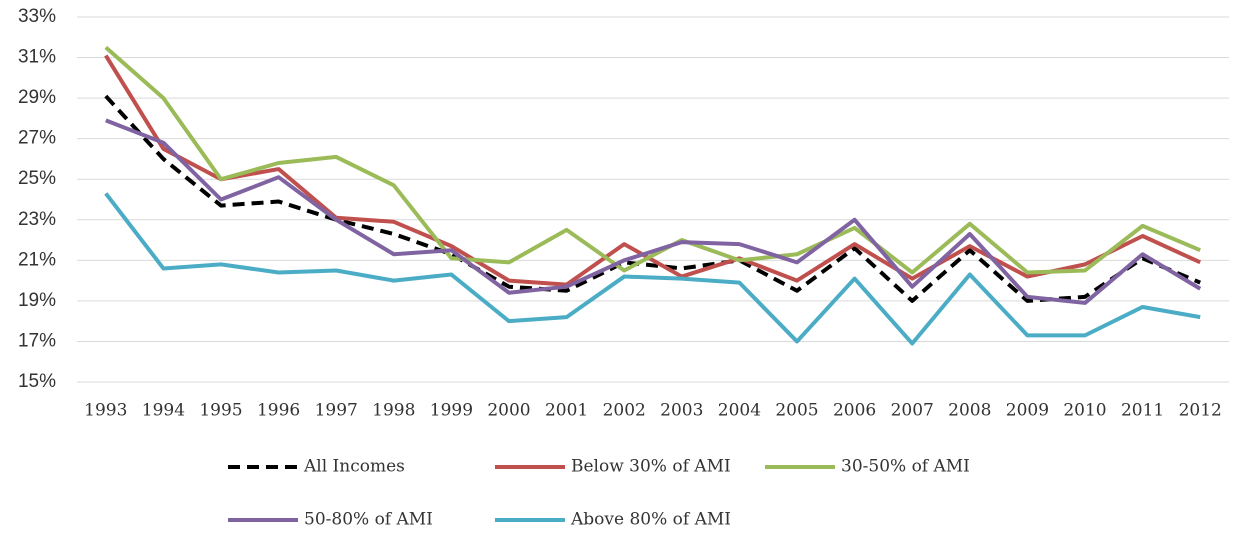 The width and height of the screenshot is (1242, 533). What do you see at coordinates (451, 411) in the screenshot?
I see `x-tick-label: 1999` at bounding box center [451, 411].